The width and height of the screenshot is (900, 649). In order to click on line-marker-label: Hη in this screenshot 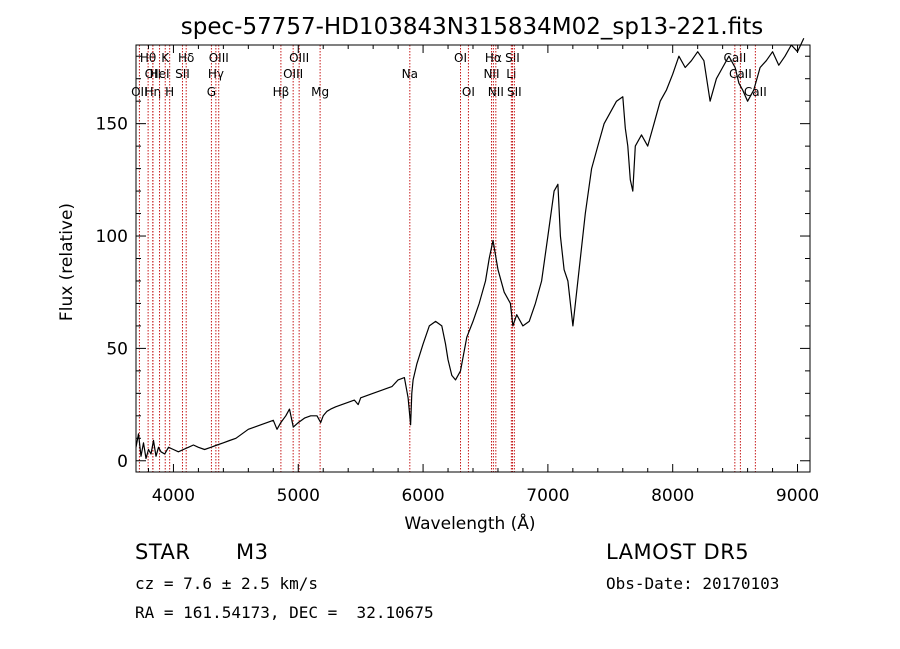, I will do `click(153, 92)`.